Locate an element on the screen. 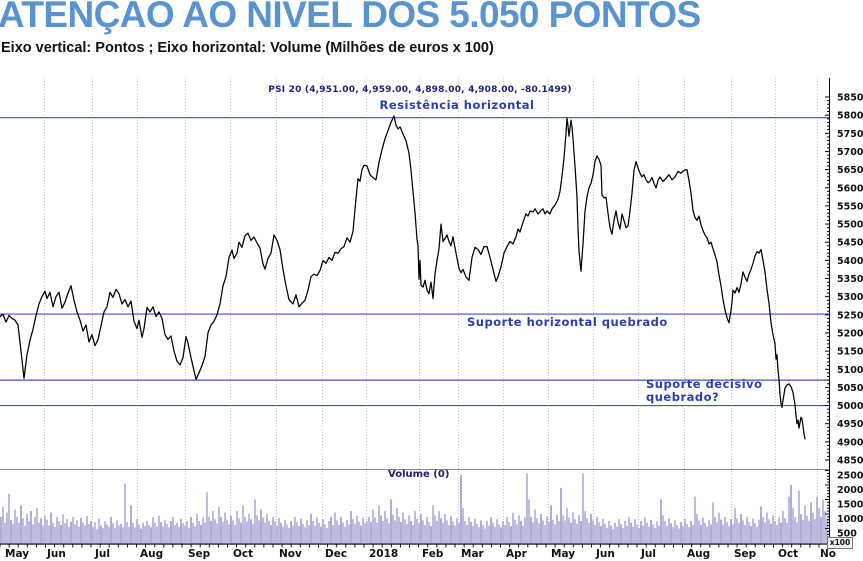  volume-unit-box: x100 is located at coordinates (840, 543).